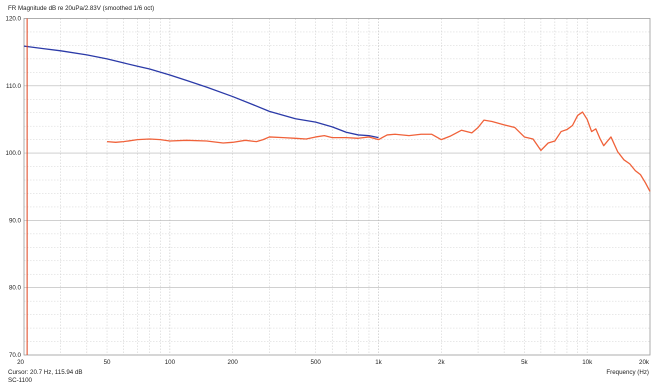 The height and width of the screenshot is (385, 651). Describe the element at coordinates (441, 362) in the screenshot. I see `x-tick-label: 2k` at that location.